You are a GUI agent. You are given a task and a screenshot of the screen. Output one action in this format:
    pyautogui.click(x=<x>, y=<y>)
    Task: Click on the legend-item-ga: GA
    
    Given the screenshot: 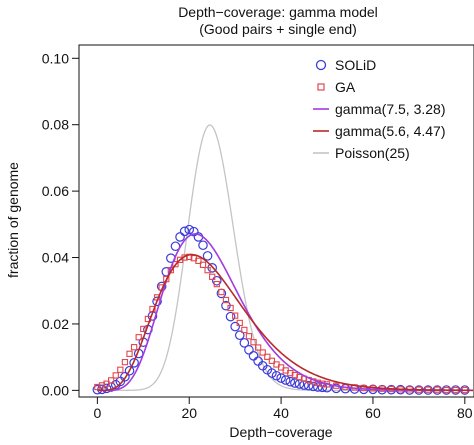 What is the action you would take?
    pyautogui.click(x=336, y=87)
    